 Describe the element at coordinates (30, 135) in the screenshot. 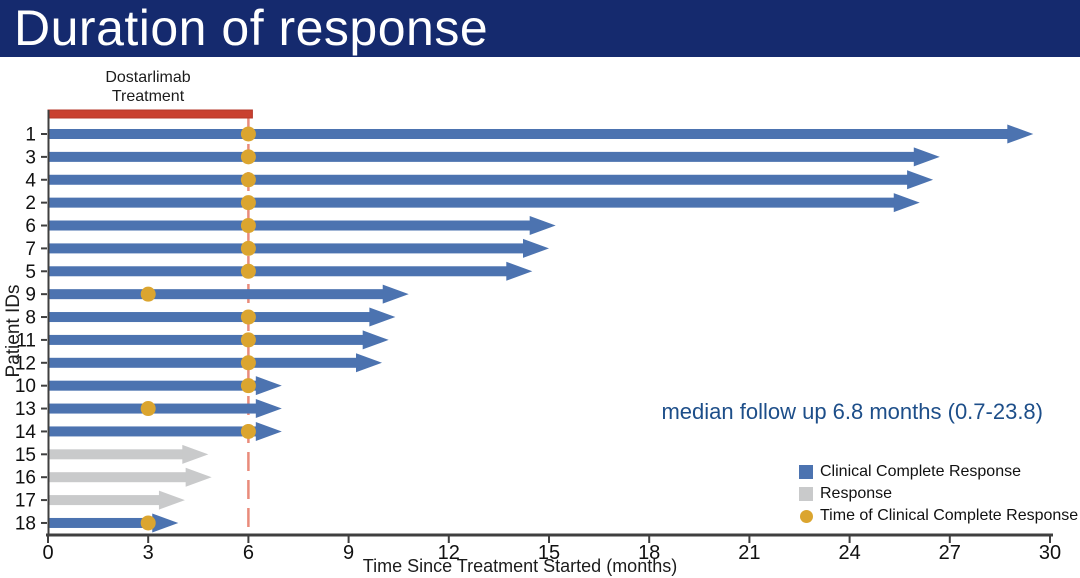

I see `y-tick-label-patient-1: 1` at that location.